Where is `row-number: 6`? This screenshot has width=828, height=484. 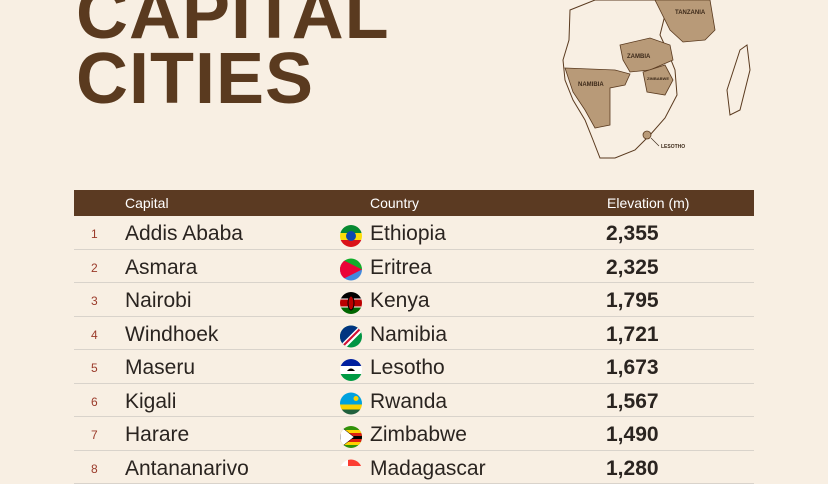 row-number: 6 is located at coordinates (94, 402).